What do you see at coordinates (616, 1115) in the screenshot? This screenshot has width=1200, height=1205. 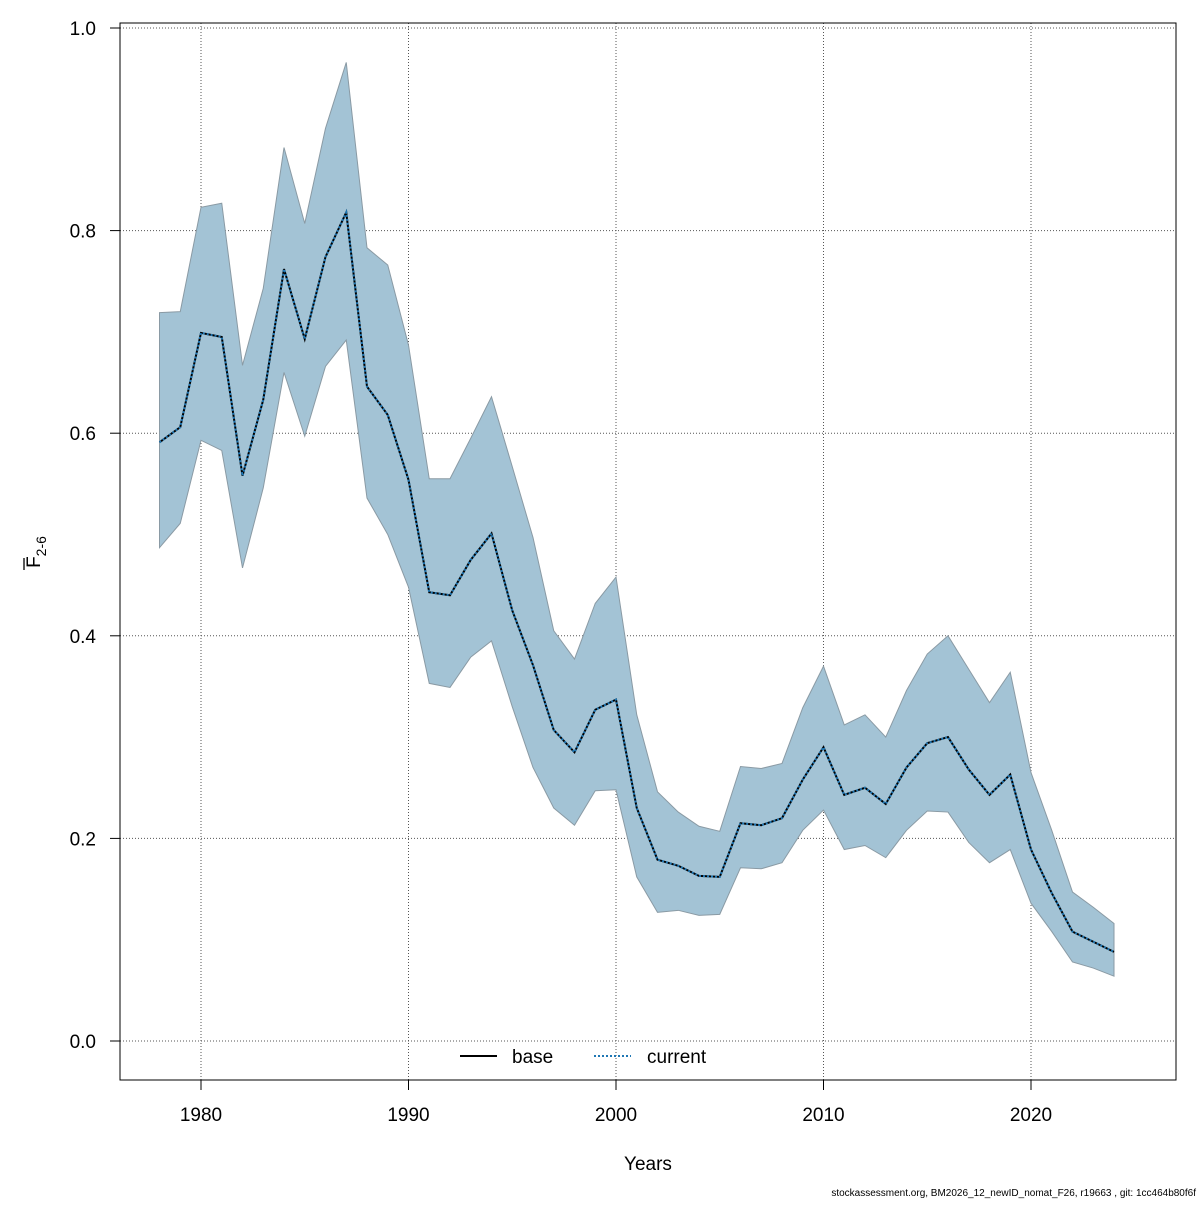 I see `x-tick-label: 2000` at bounding box center [616, 1115].